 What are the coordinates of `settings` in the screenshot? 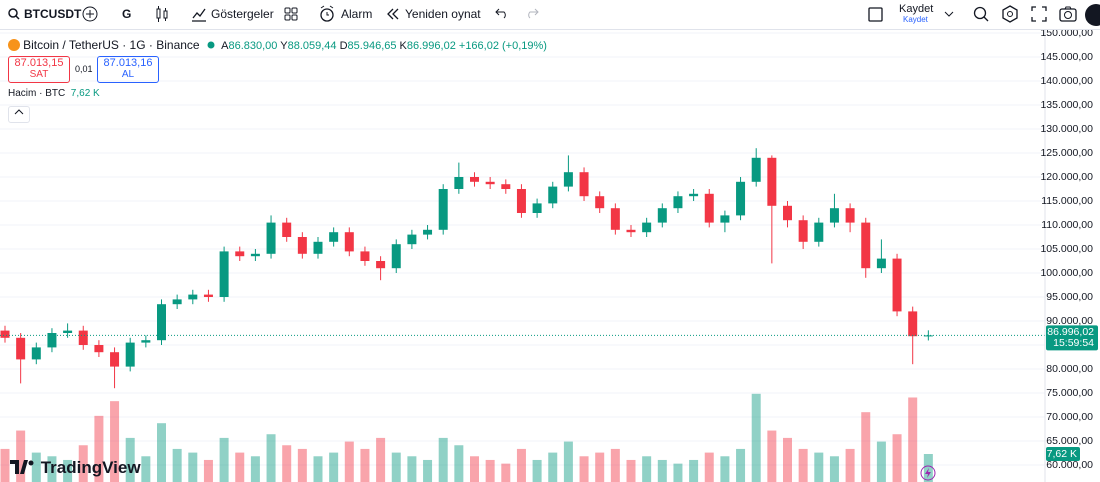 It's located at (1010, 14).